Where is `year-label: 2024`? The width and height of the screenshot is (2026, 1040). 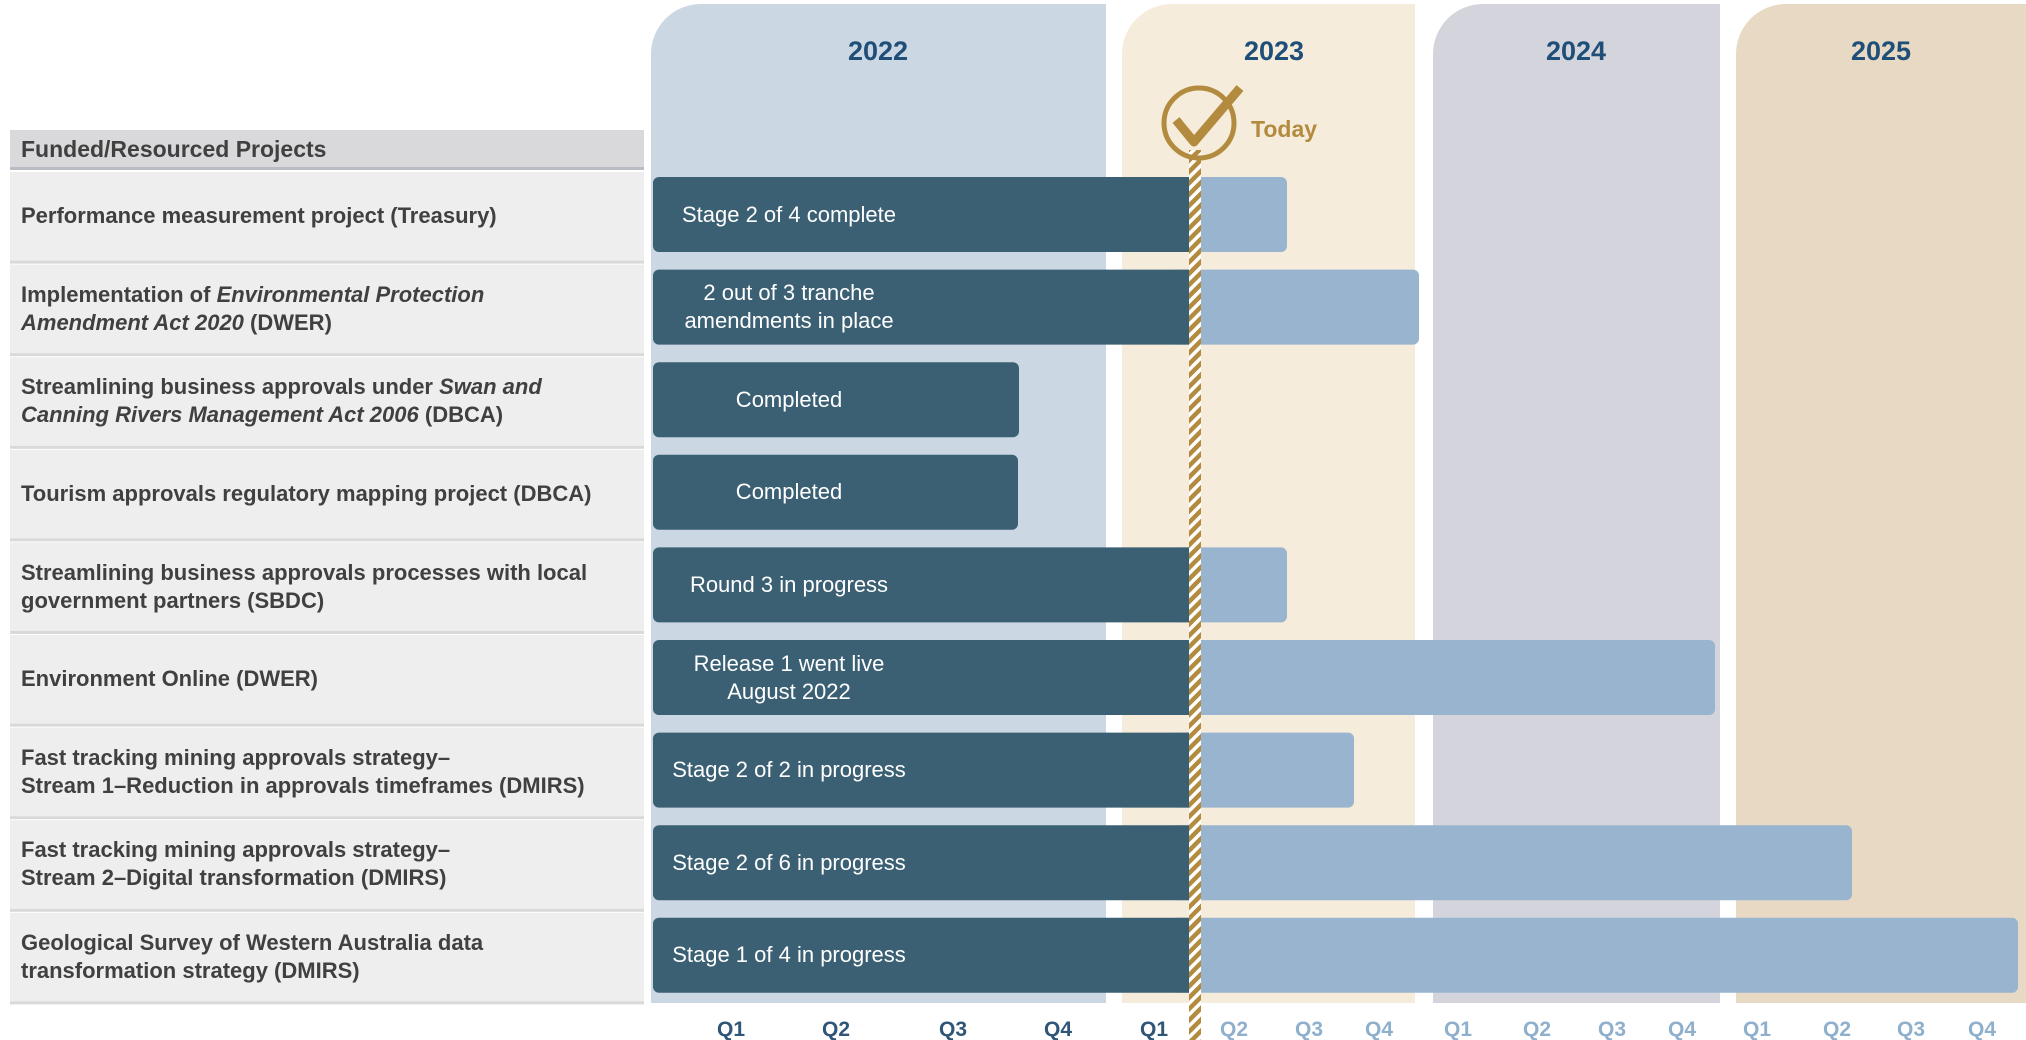
year-label: 2024 is located at coordinates (1576, 51).